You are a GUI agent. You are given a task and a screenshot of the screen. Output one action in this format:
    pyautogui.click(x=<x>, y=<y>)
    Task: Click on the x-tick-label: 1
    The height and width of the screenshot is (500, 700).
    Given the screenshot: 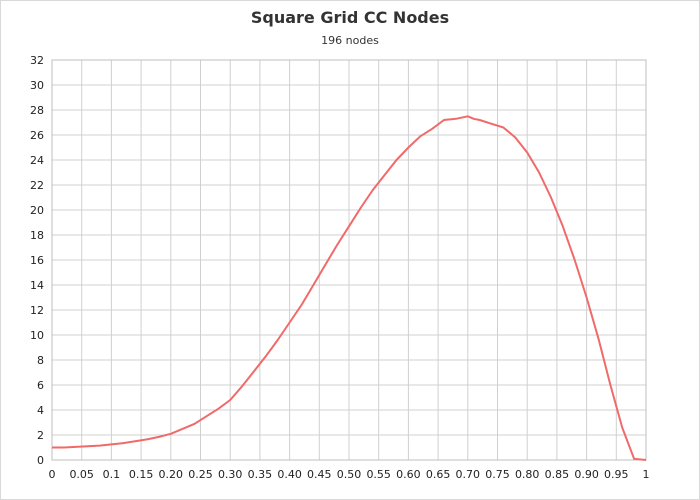 What is the action you would take?
    pyautogui.click(x=646, y=474)
    